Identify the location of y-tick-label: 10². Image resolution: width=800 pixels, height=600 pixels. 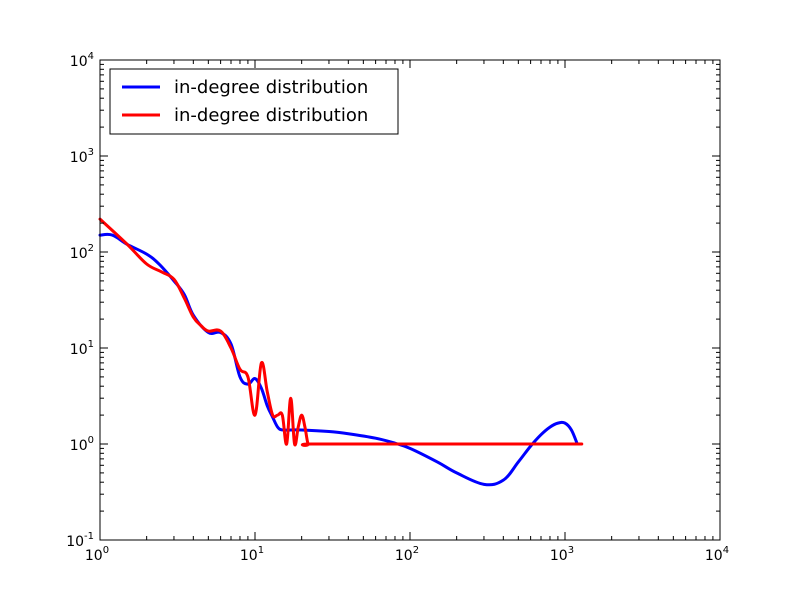
(82, 252).